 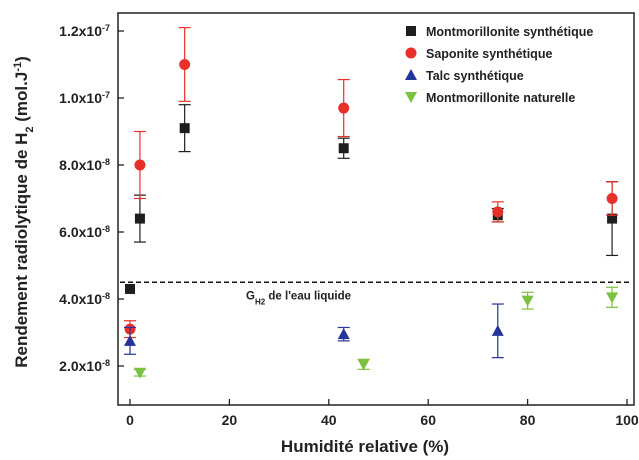 What do you see at coordinates (84, 299) in the screenshot?
I see `y-tick-label-1: 4.0x10-8` at bounding box center [84, 299].